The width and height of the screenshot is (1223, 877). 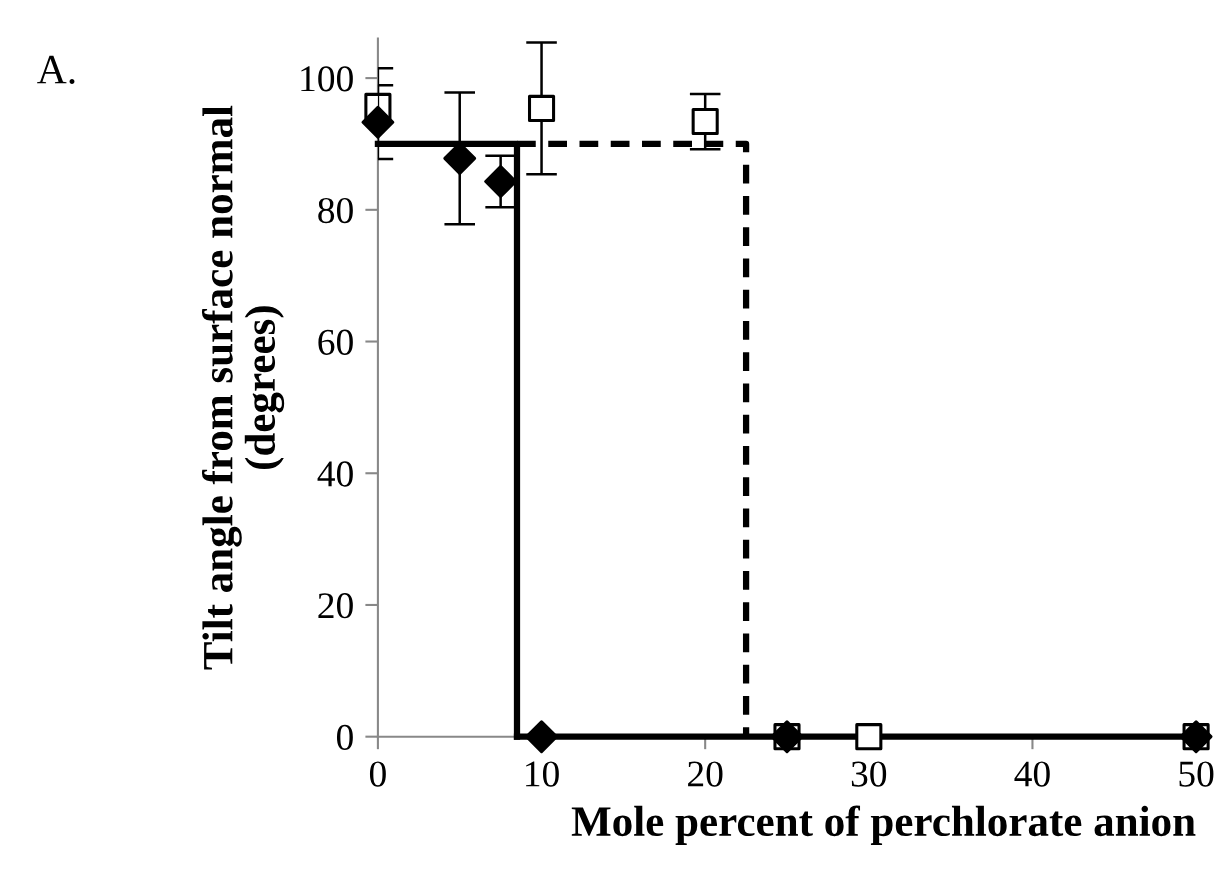 I want to click on x-tick-label: 10, so click(x=542, y=774).